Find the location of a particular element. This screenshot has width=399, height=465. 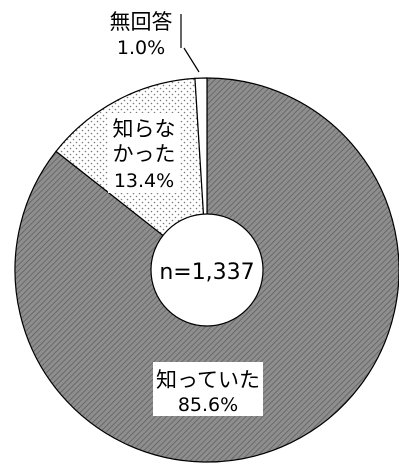

slice-no-answer-line1: 無回答 is located at coordinates (141, 22).